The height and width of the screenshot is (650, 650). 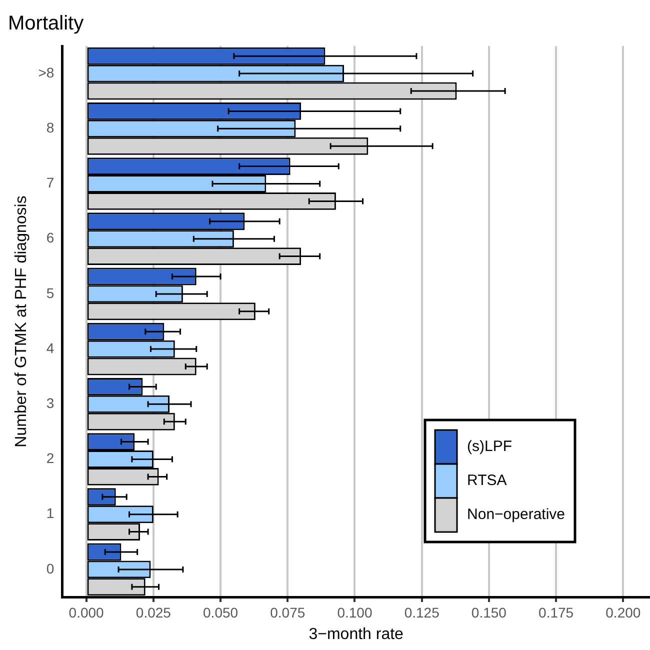 I want to click on y-tick-label: >8, so click(x=46, y=72).